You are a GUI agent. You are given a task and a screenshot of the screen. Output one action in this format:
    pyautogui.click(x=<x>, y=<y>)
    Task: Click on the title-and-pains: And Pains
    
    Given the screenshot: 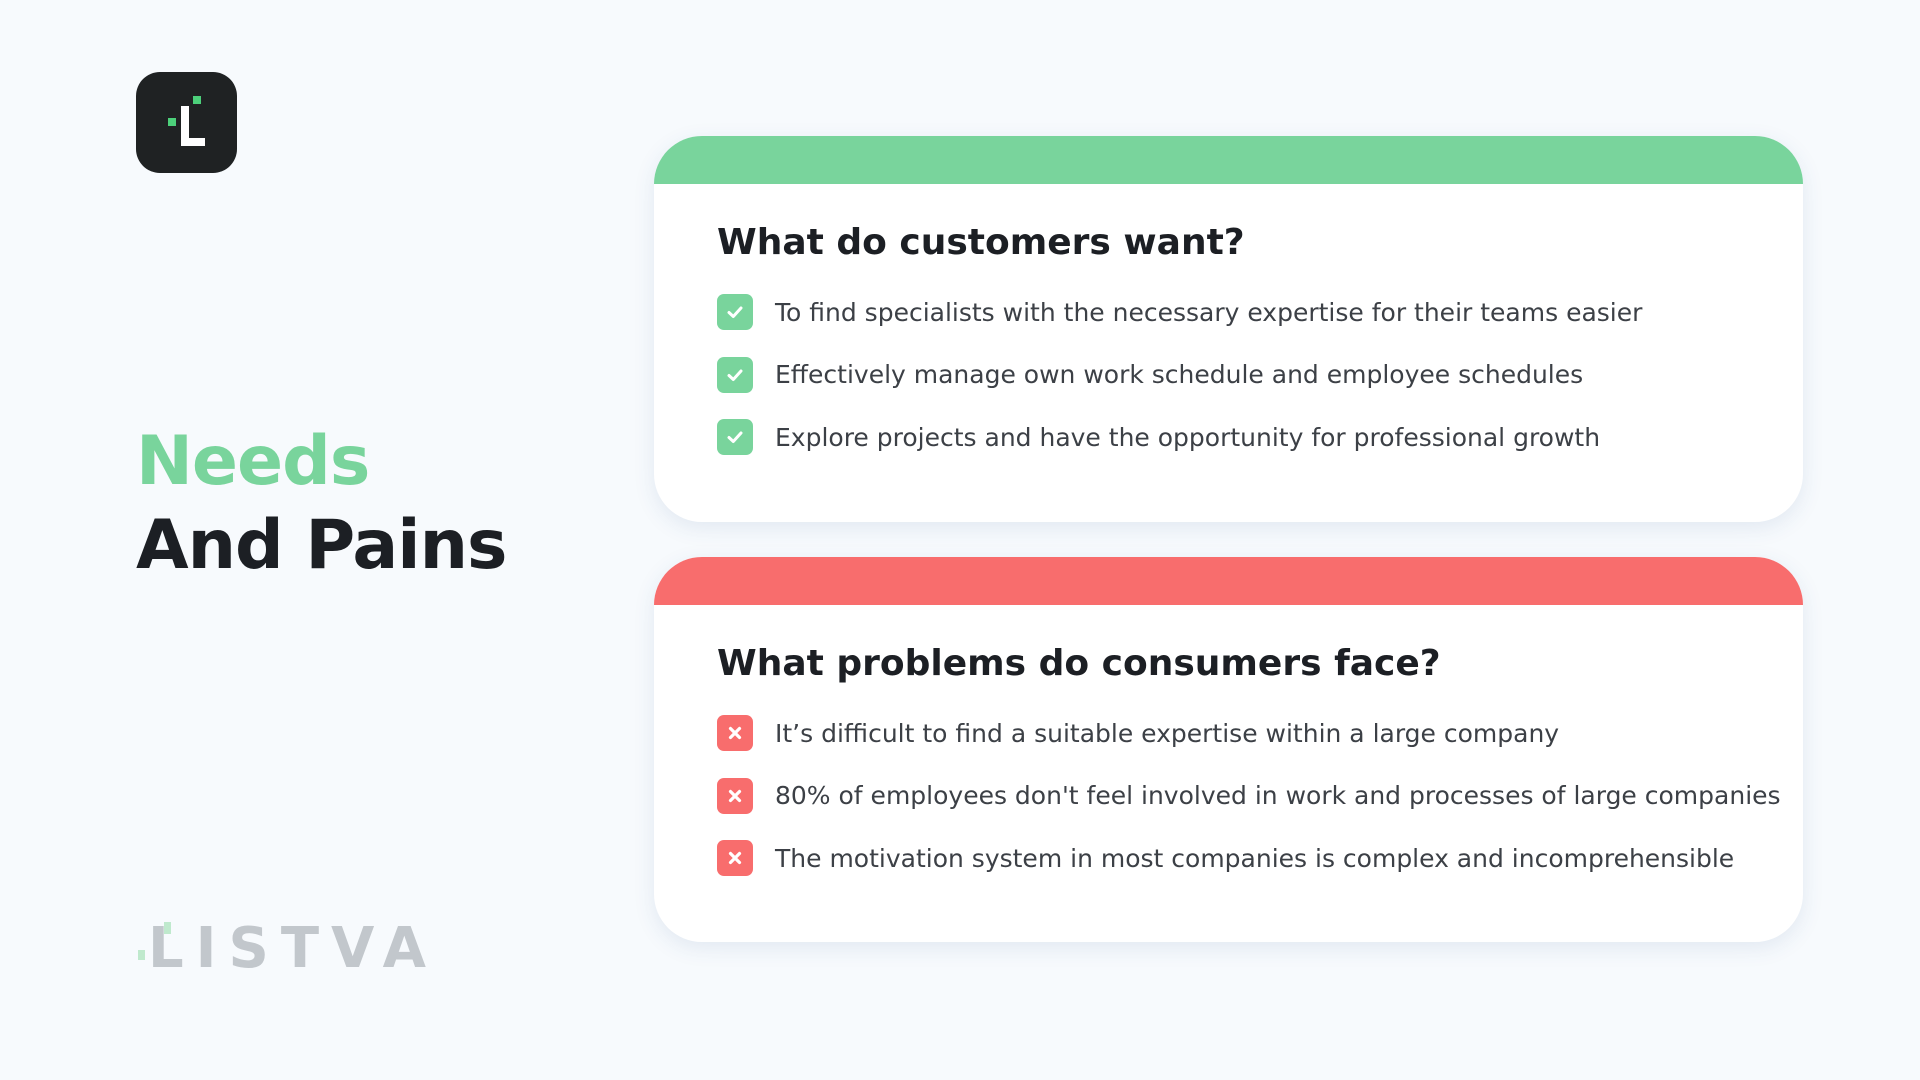 What is the action you would take?
    pyautogui.click(x=321, y=545)
    